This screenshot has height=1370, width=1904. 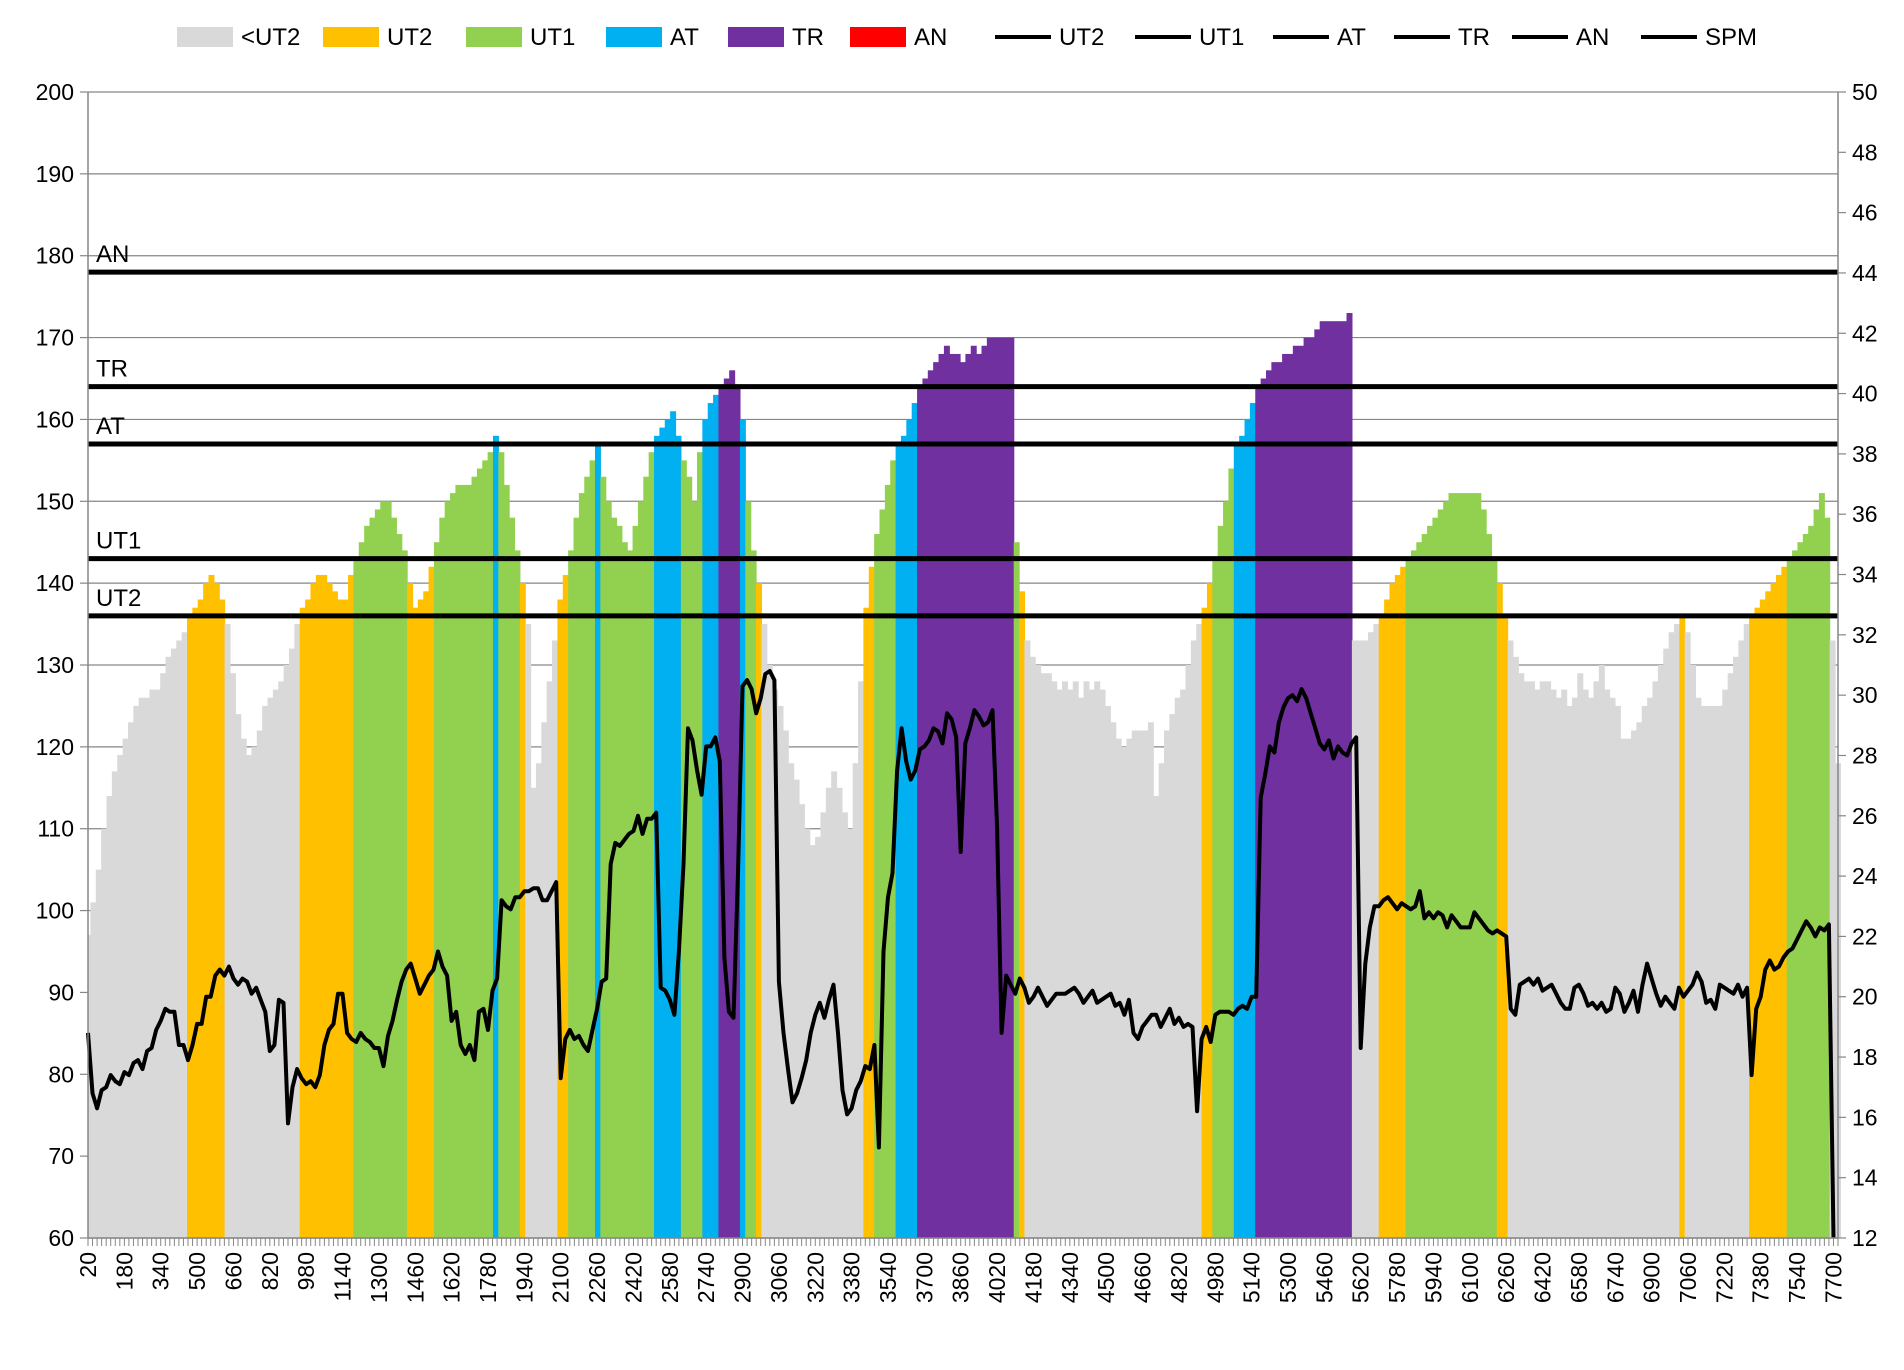 What do you see at coordinates (161, 1271) in the screenshot?
I see `x-tick-label: 340` at bounding box center [161, 1271].